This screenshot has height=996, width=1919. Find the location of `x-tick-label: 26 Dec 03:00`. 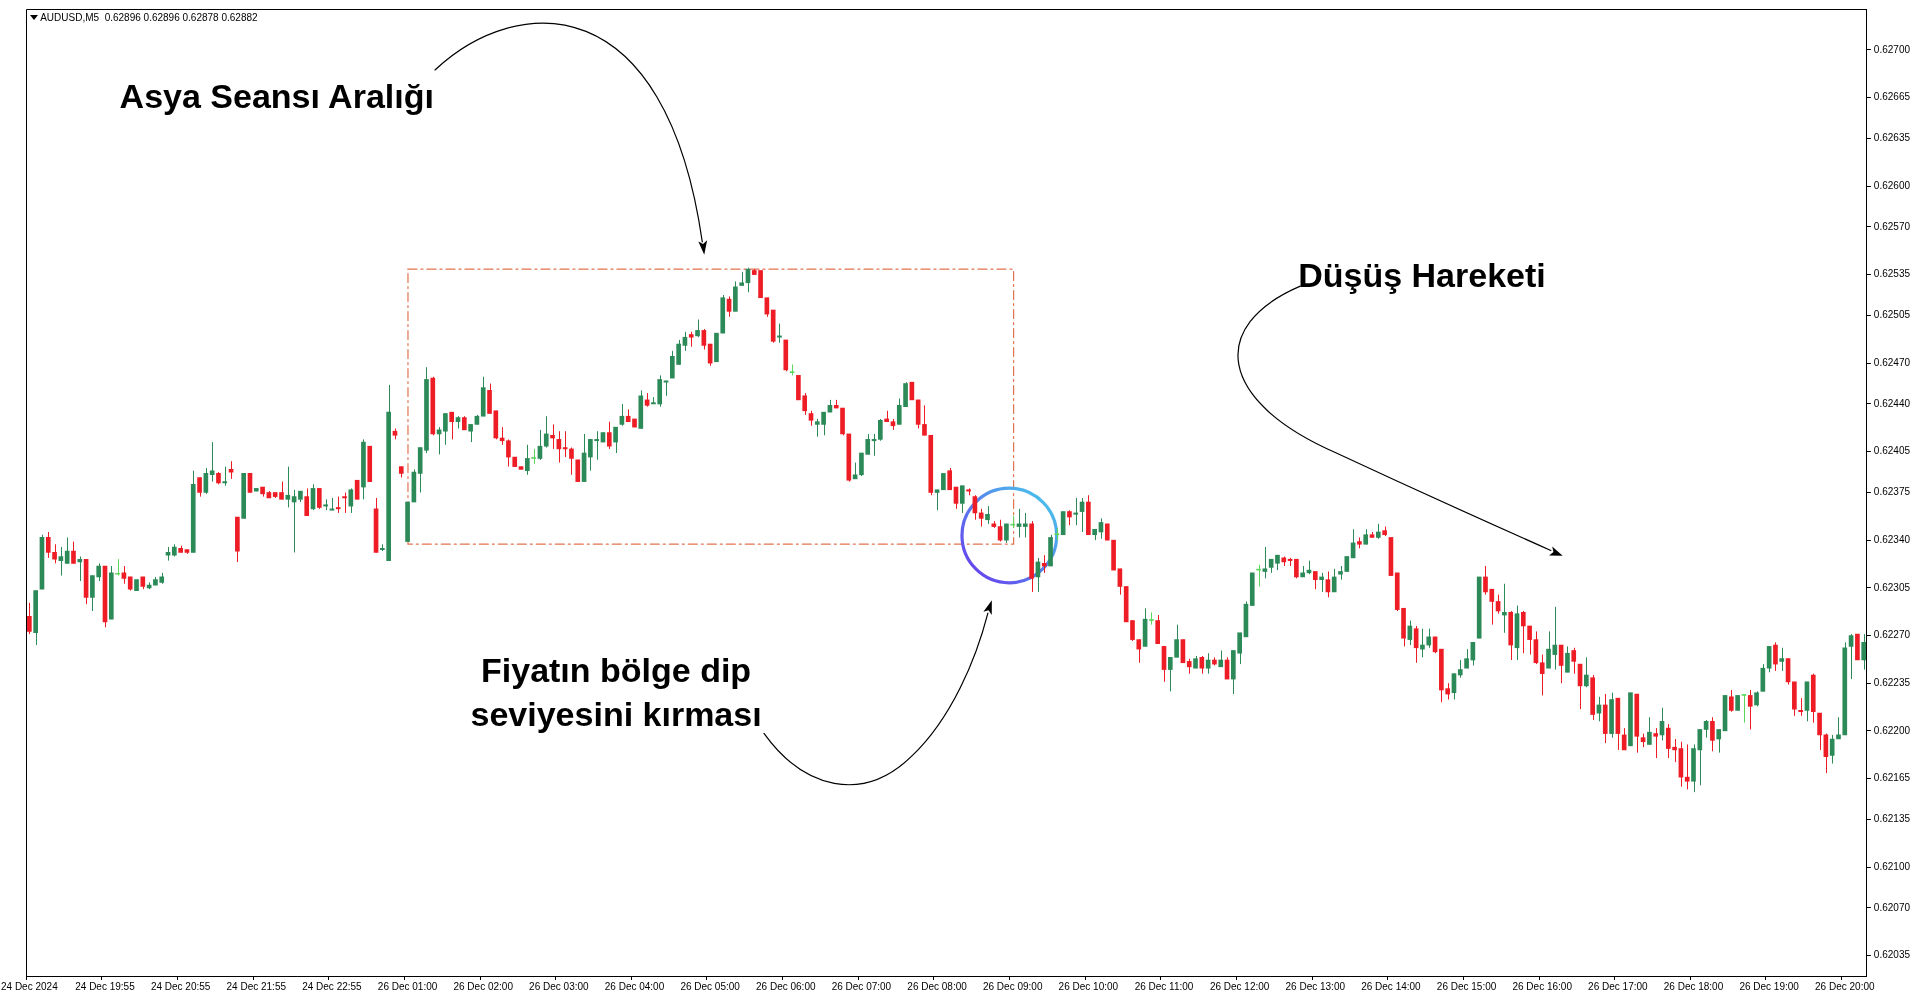

x-tick-label: 26 Dec 03:00 is located at coordinates (559, 986).